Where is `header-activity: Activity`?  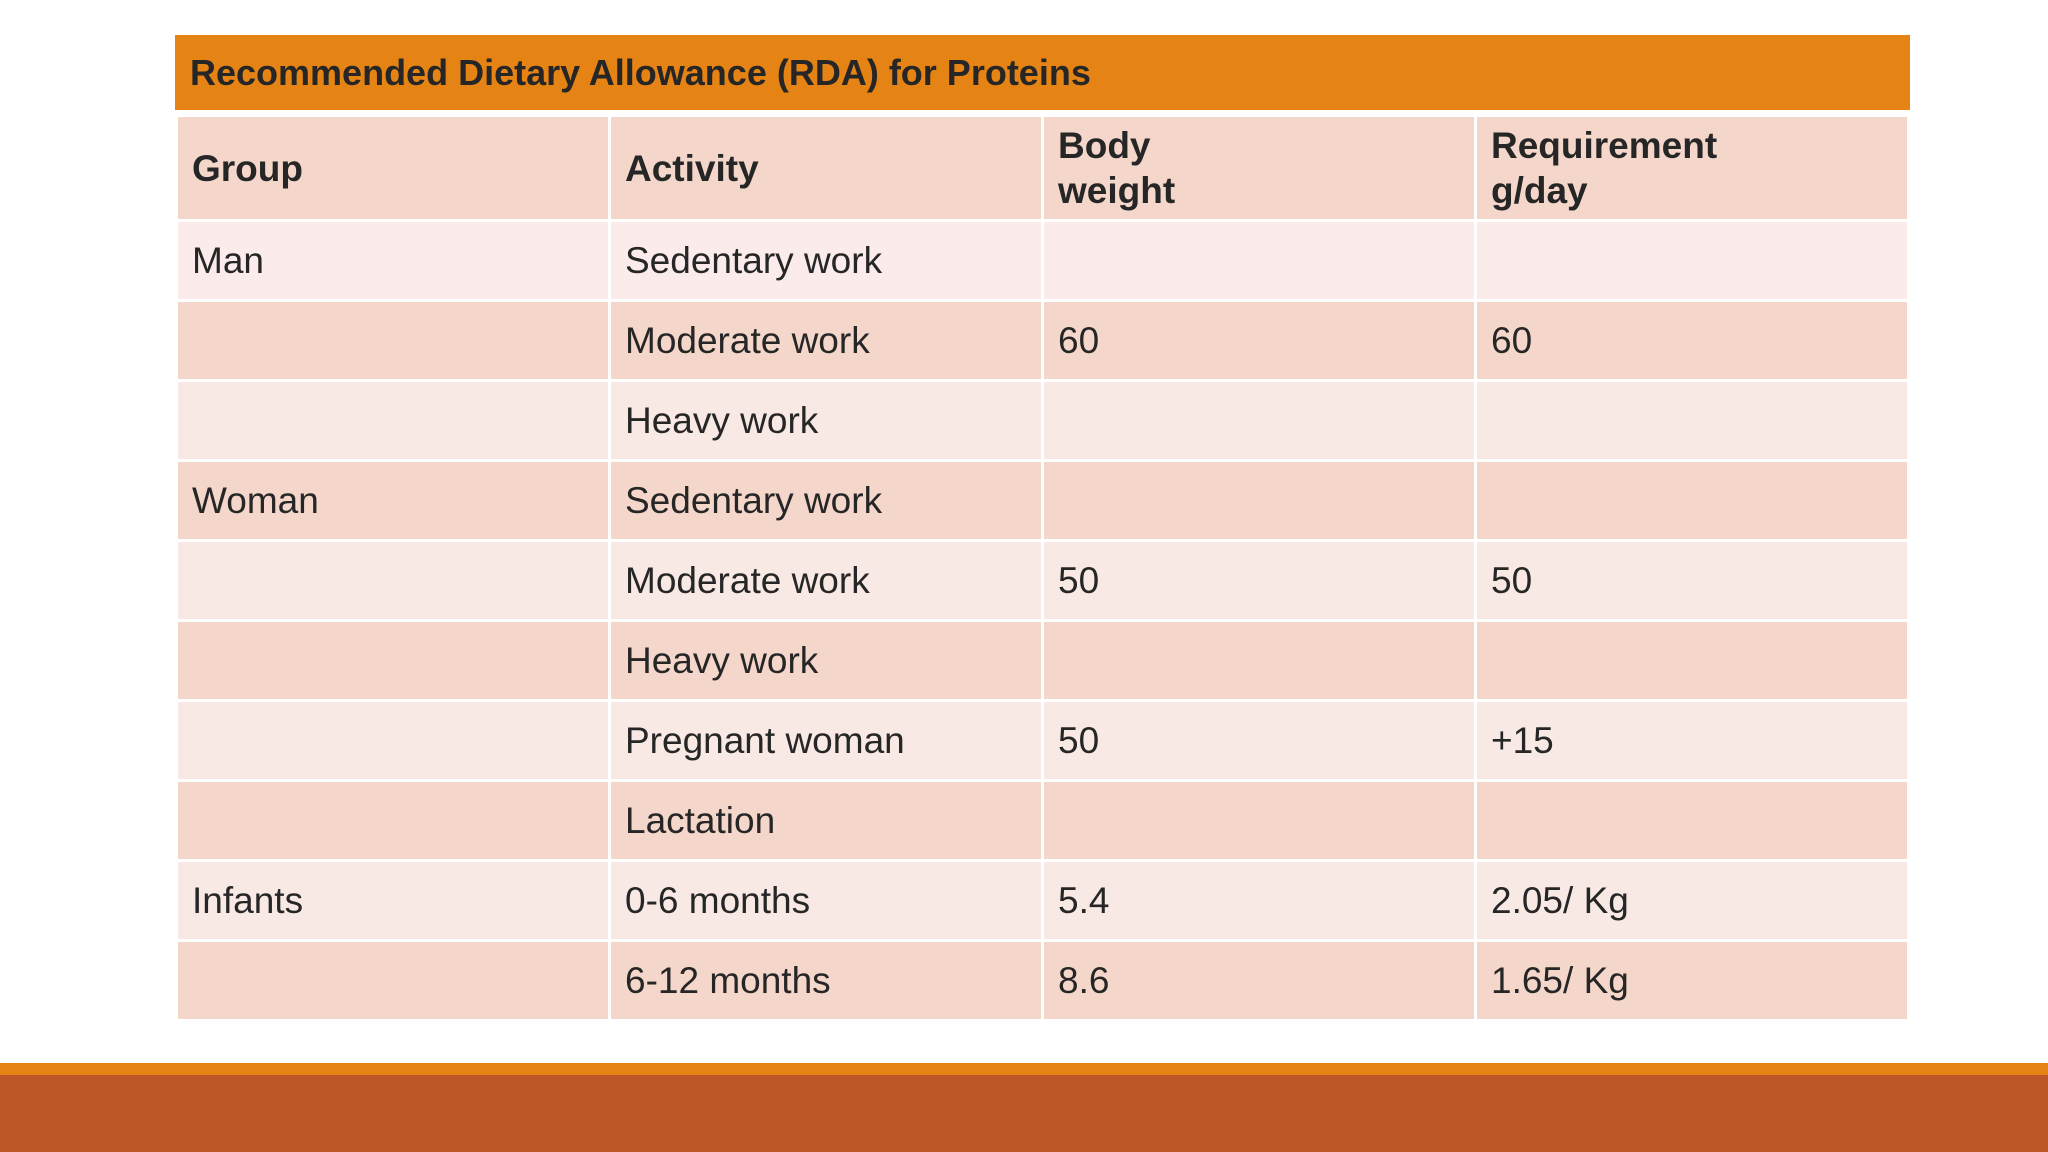 header-activity: Activity is located at coordinates (826, 168).